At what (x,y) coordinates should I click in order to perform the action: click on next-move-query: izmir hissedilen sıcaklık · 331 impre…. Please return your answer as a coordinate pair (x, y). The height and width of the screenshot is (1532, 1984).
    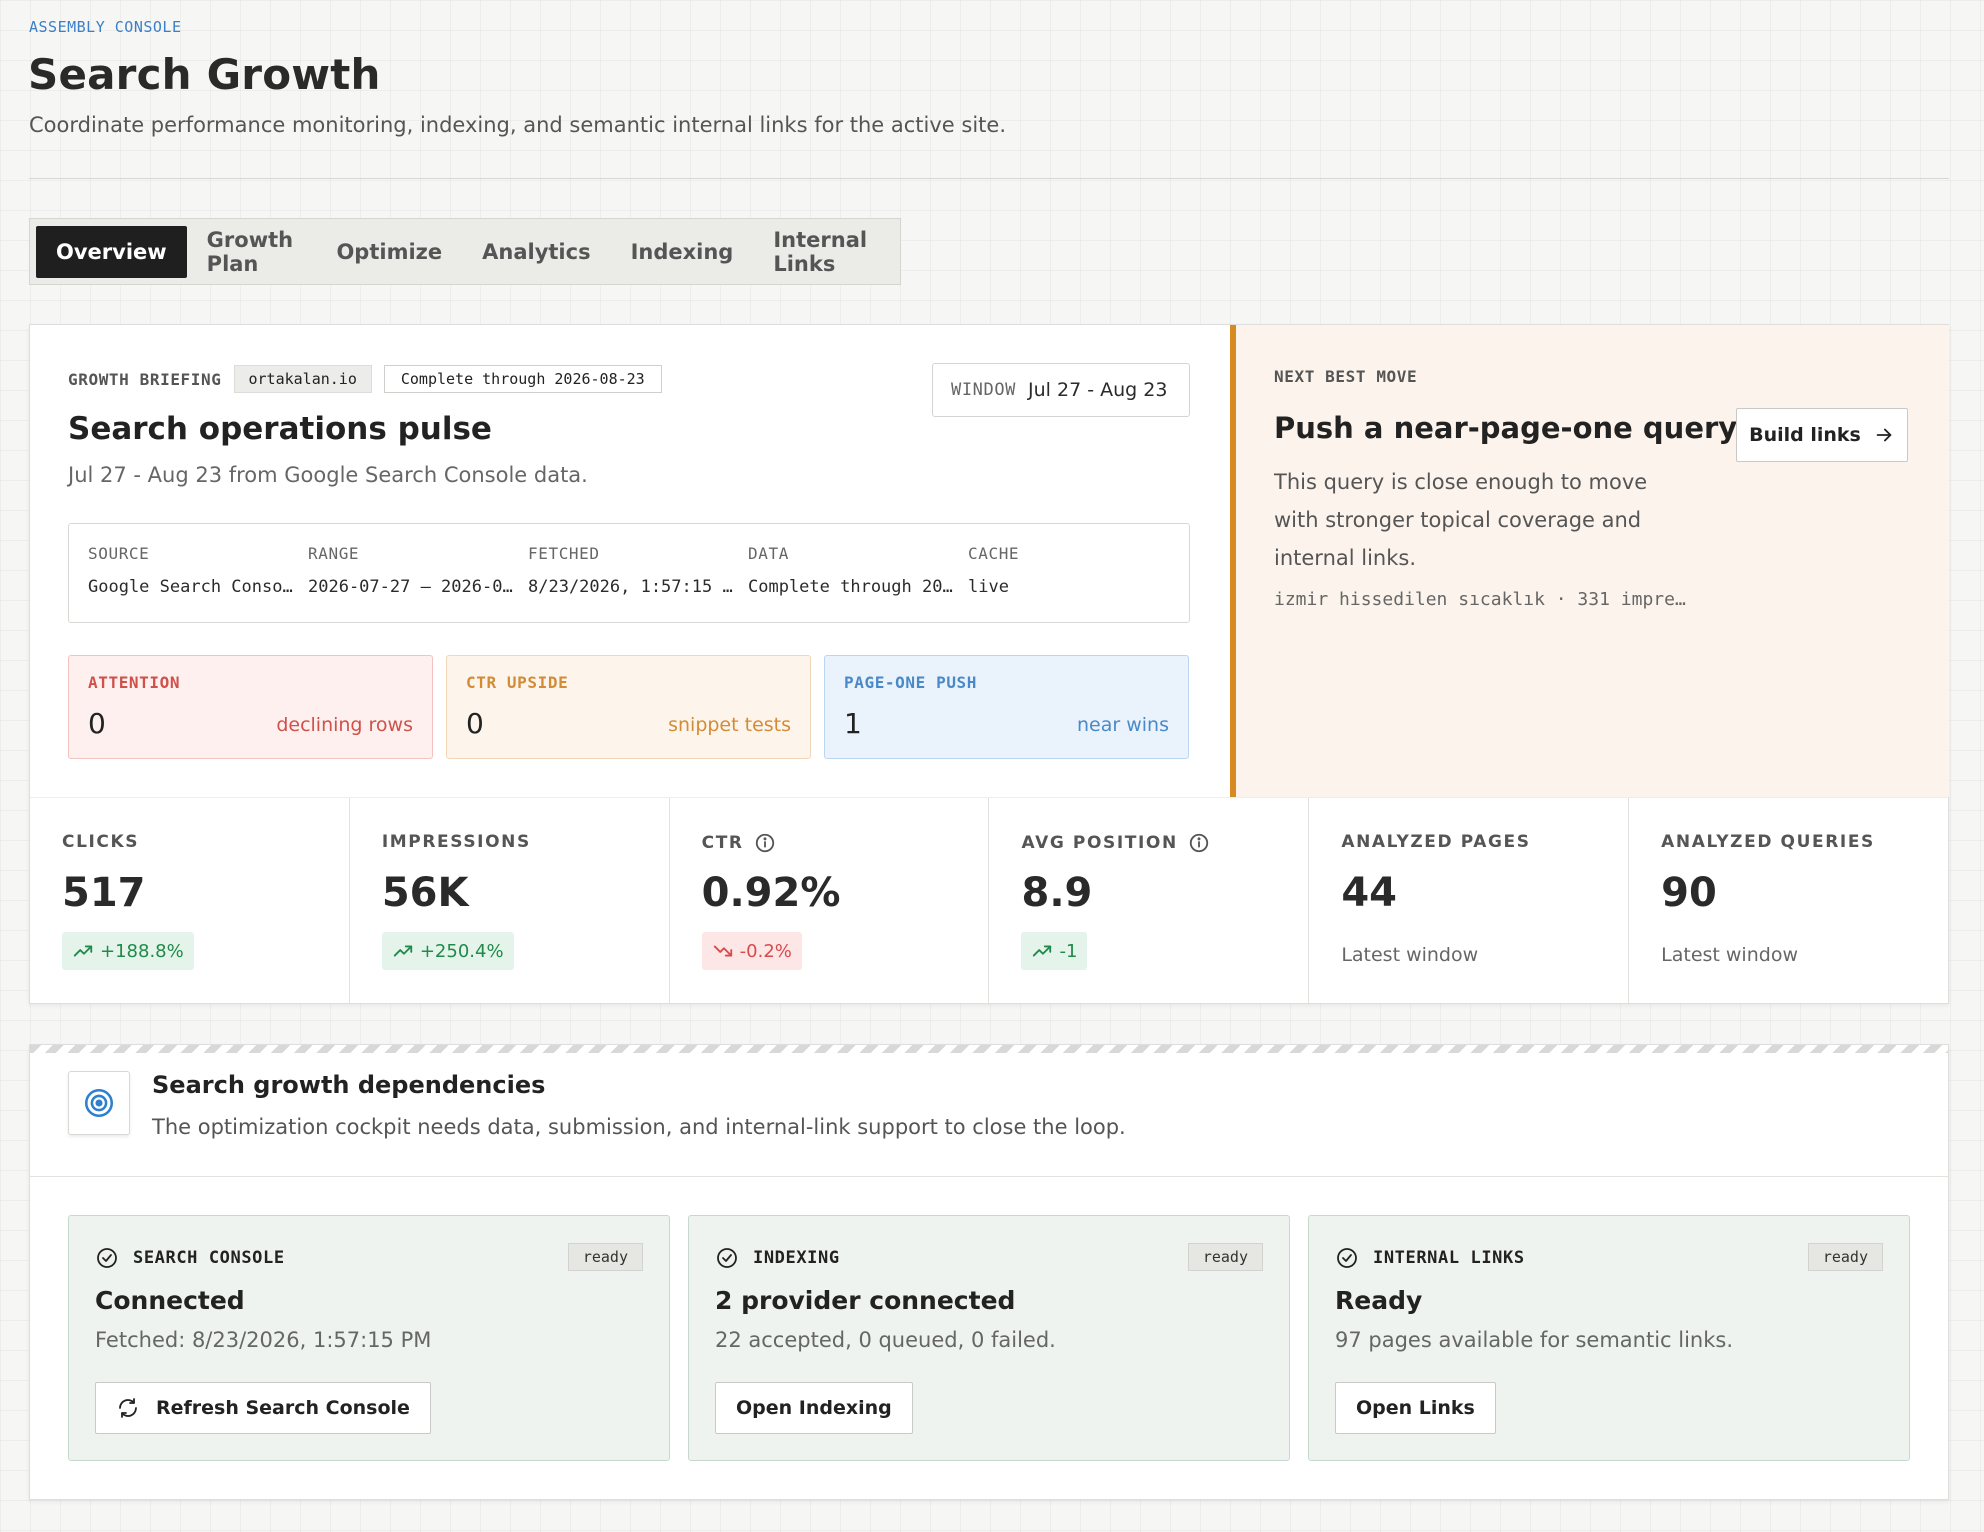
    Looking at the image, I should click on (1480, 599).